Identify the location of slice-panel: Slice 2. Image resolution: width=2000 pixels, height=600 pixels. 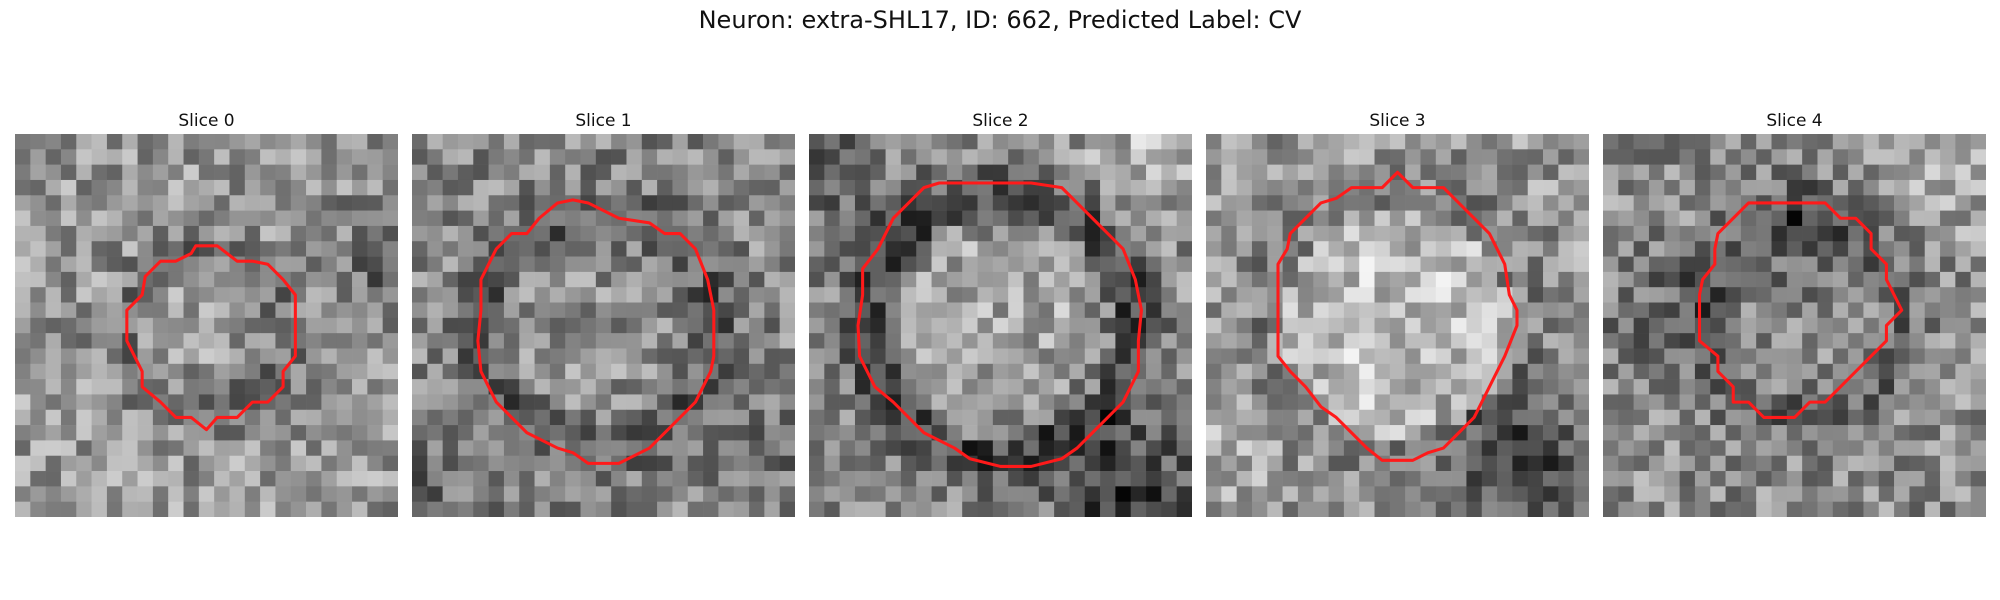
(1000, 312).